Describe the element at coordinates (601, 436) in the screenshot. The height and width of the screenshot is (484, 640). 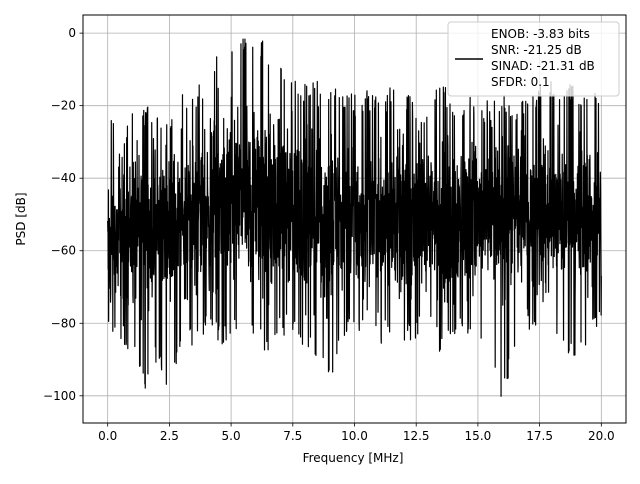
I see `x-tick-label: 20.0` at that location.